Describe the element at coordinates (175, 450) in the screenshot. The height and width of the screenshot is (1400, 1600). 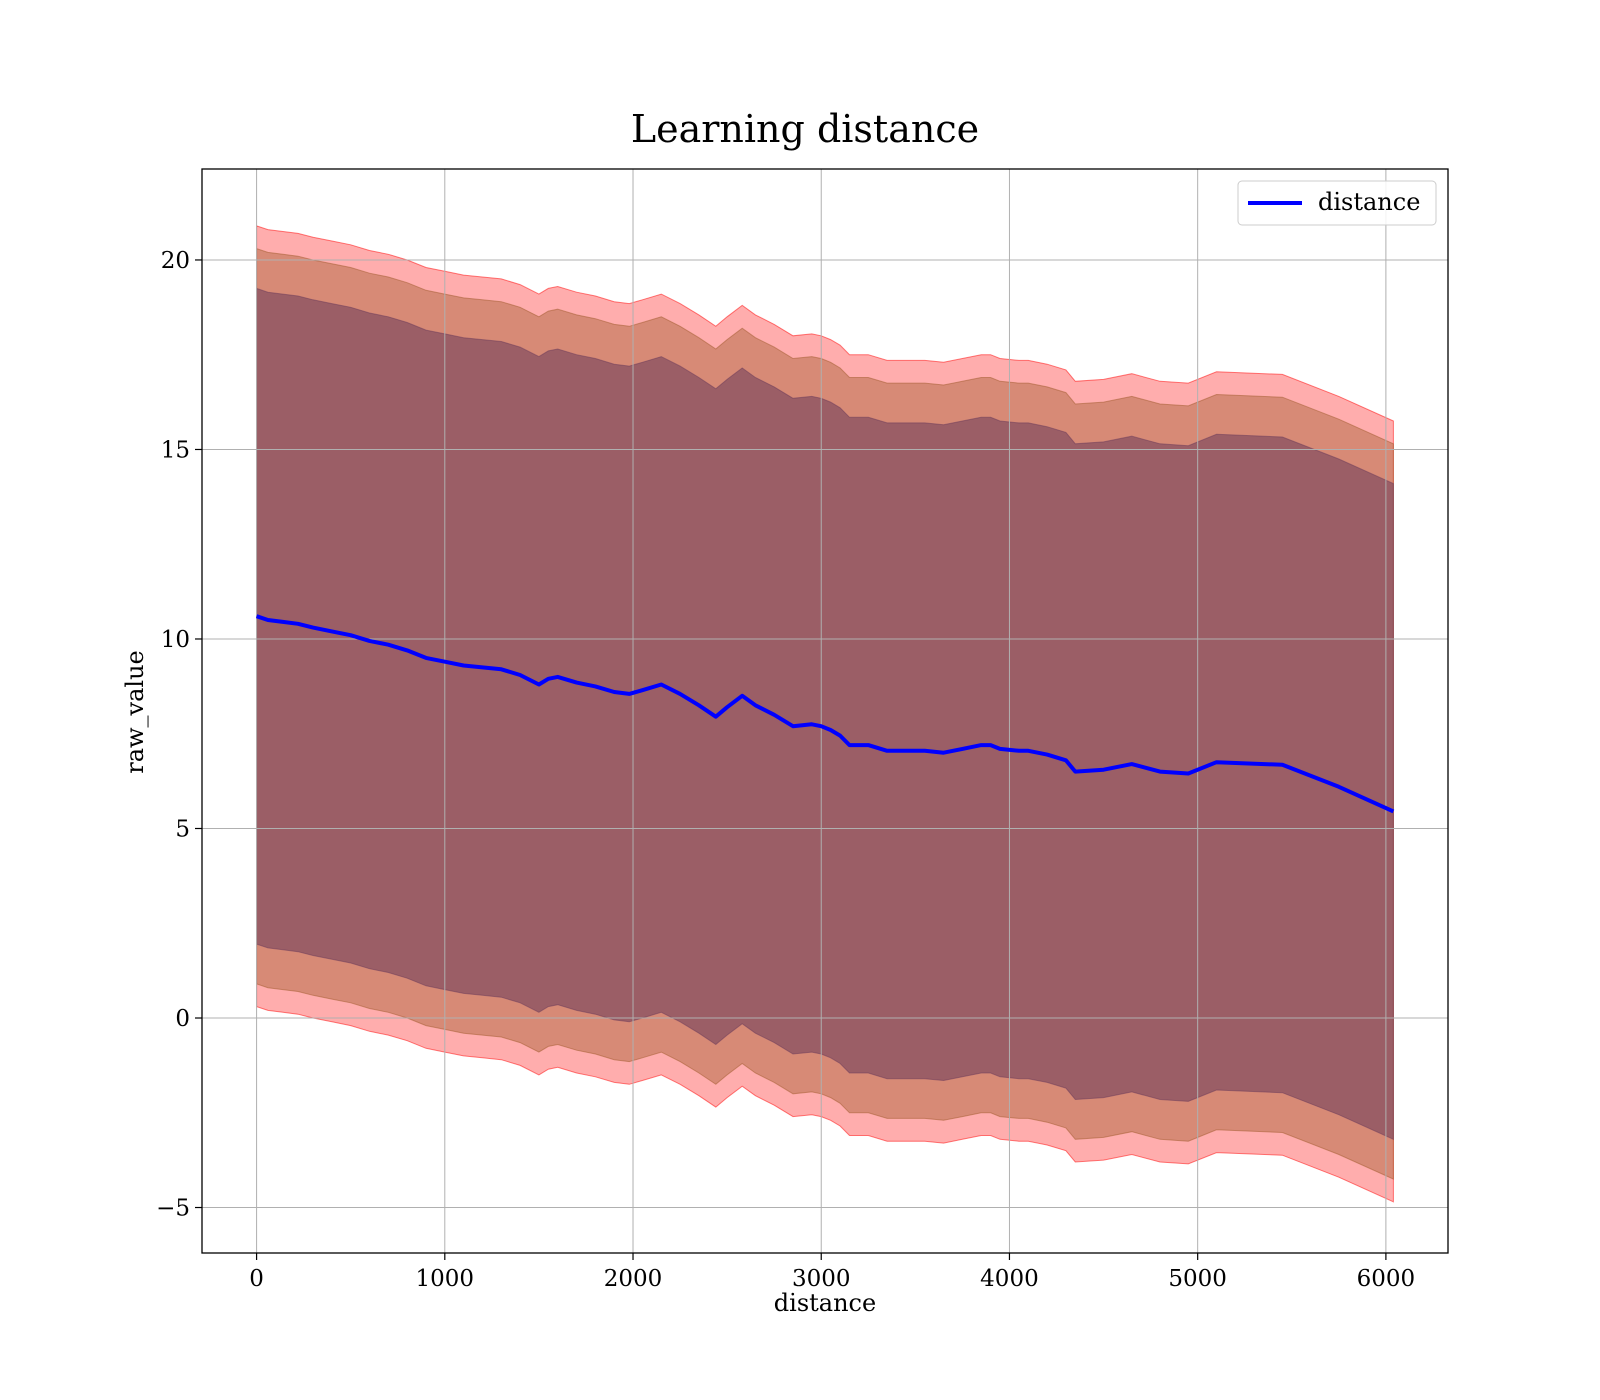
I see `y-tick-label: 15` at that location.